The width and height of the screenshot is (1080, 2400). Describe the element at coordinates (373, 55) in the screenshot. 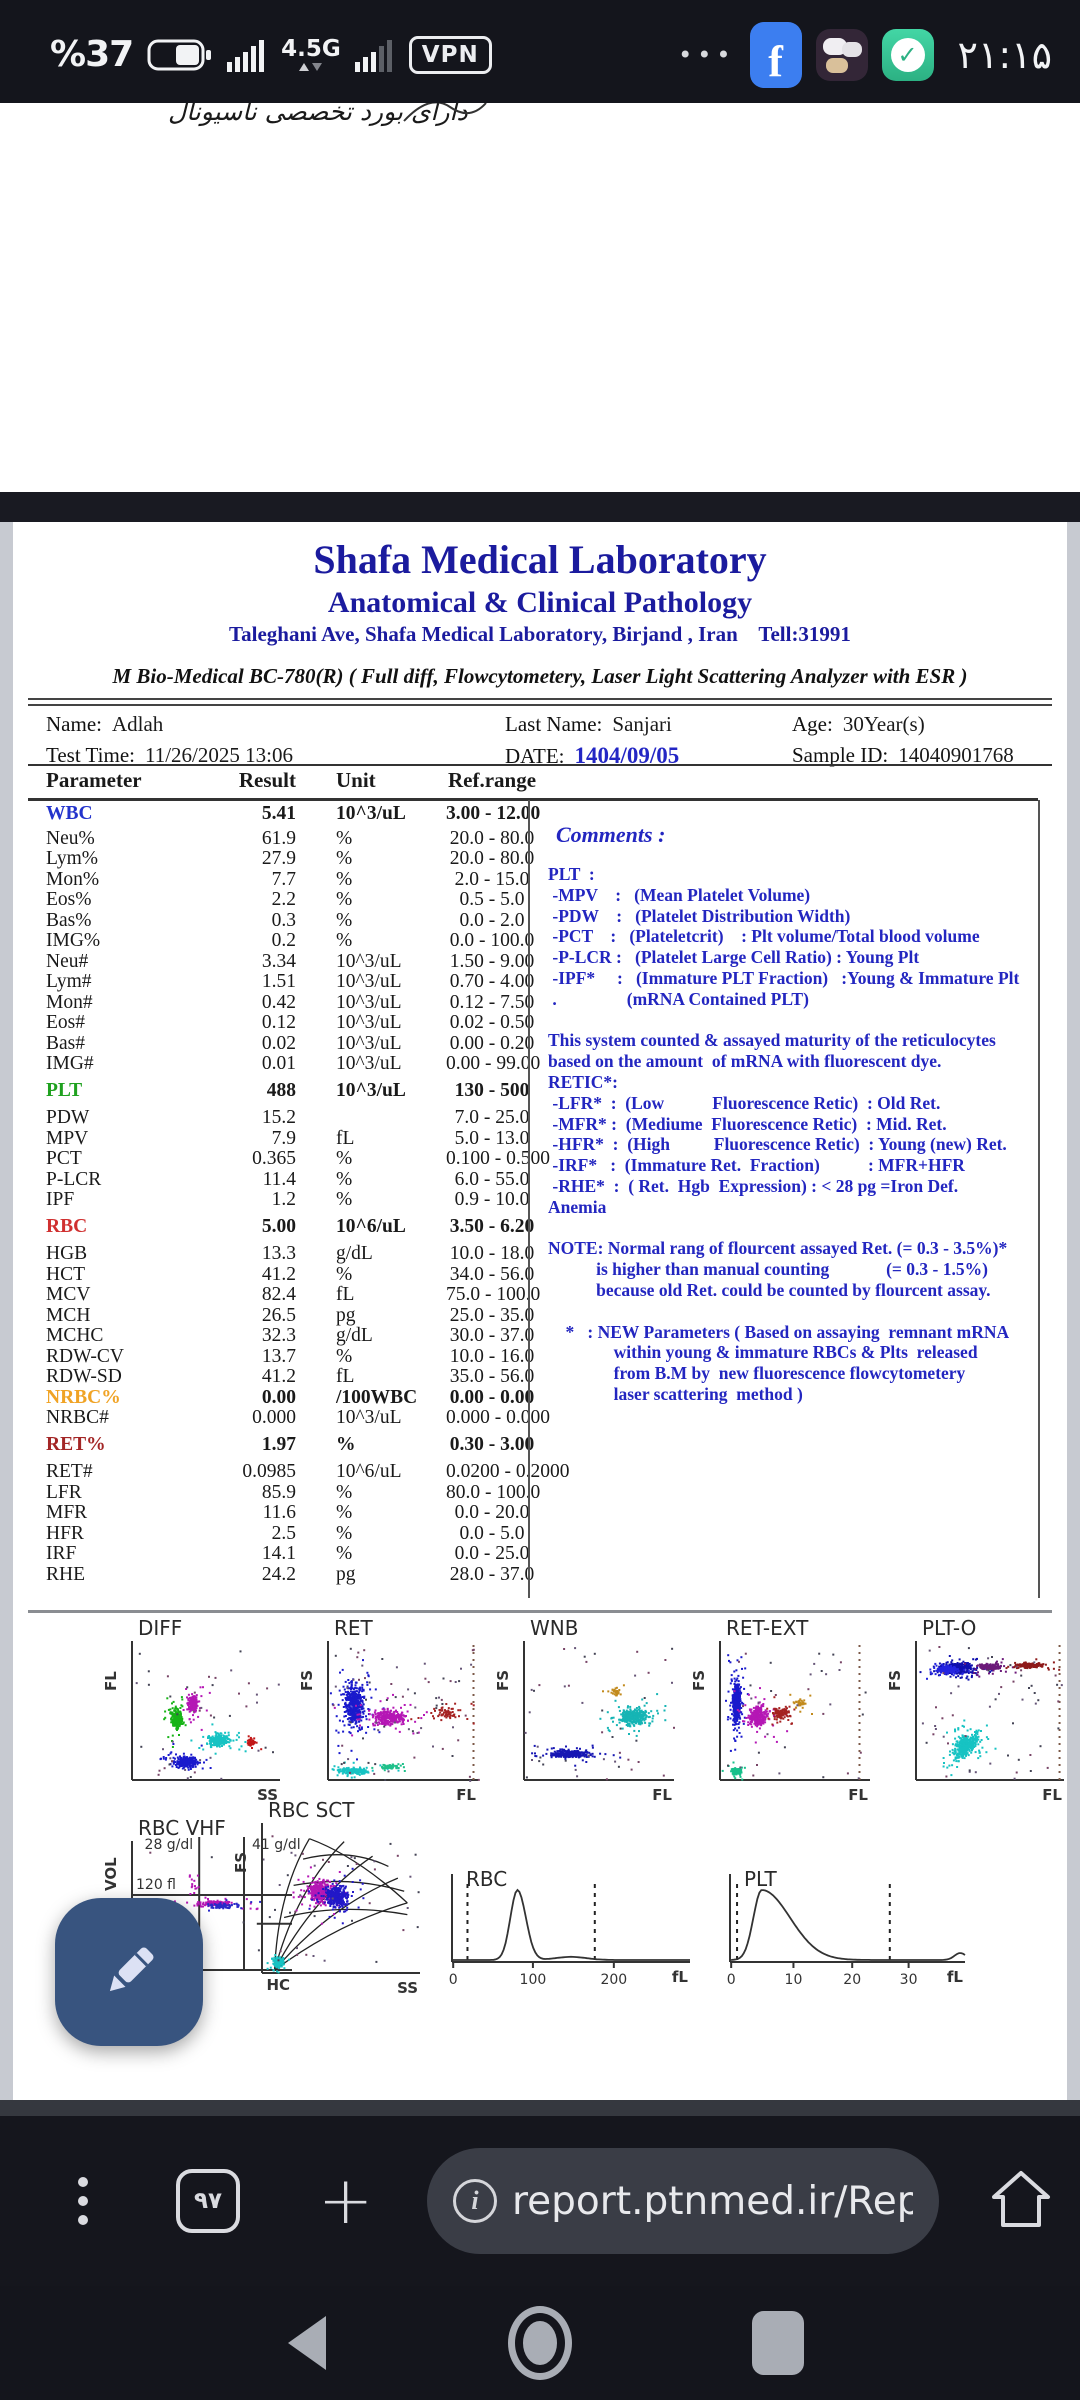

I see `signal-strength-icon-sim2` at that location.